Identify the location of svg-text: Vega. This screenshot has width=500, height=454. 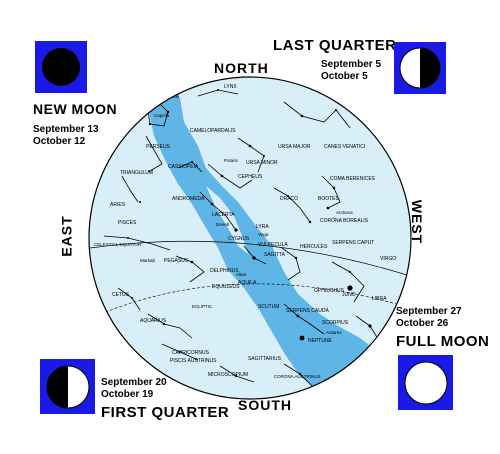
(263, 234).